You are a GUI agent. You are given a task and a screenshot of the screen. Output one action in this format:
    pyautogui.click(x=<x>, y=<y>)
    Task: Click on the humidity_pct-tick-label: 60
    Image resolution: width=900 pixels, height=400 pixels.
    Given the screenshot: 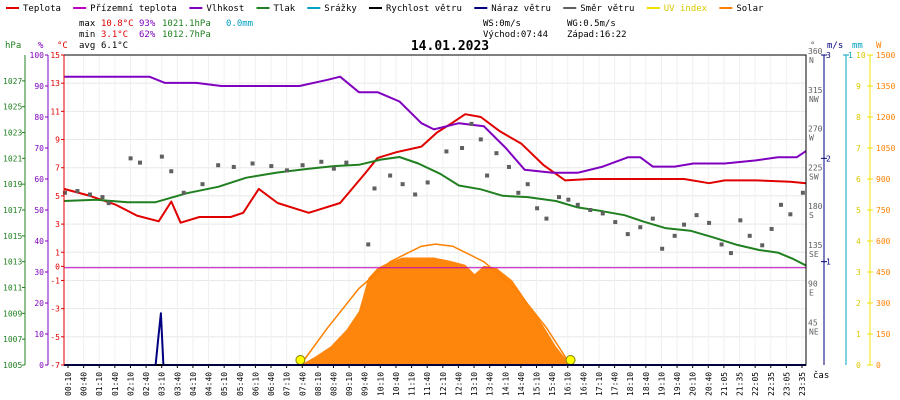 What is the action you would take?
    pyautogui.click(x=39, y=179)
    